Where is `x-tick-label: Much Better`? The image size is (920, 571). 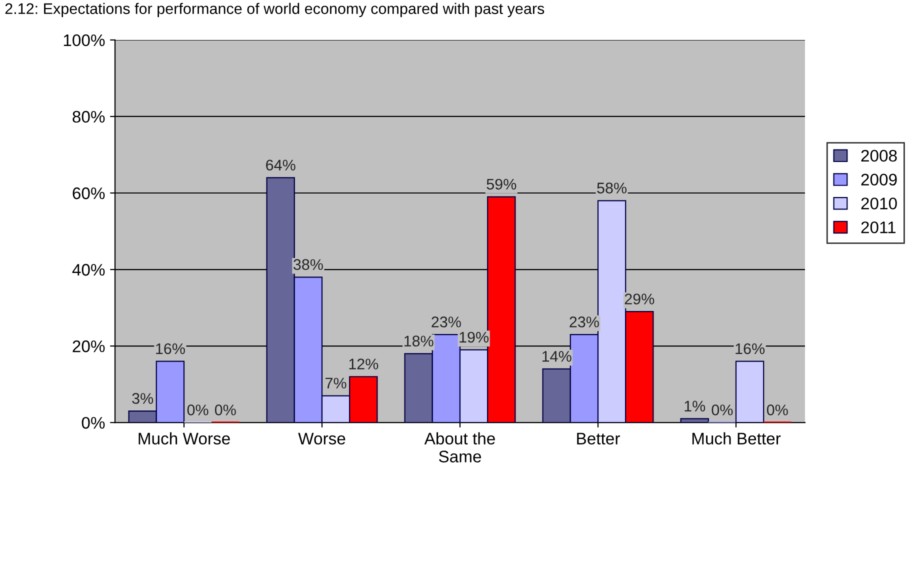
x-tick-label: Much Better is located at coordinates (736, 438).